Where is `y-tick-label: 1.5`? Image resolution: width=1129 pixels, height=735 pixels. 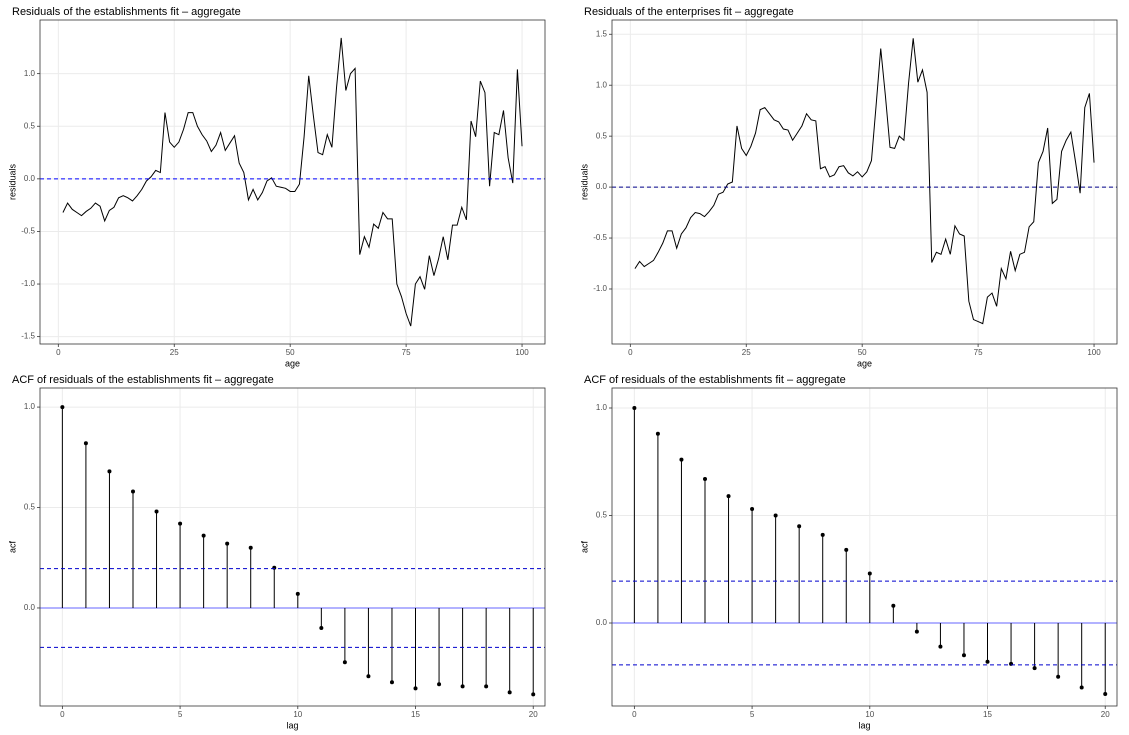
y-tick-label: 1.5 is located at coordinates (602, 33).